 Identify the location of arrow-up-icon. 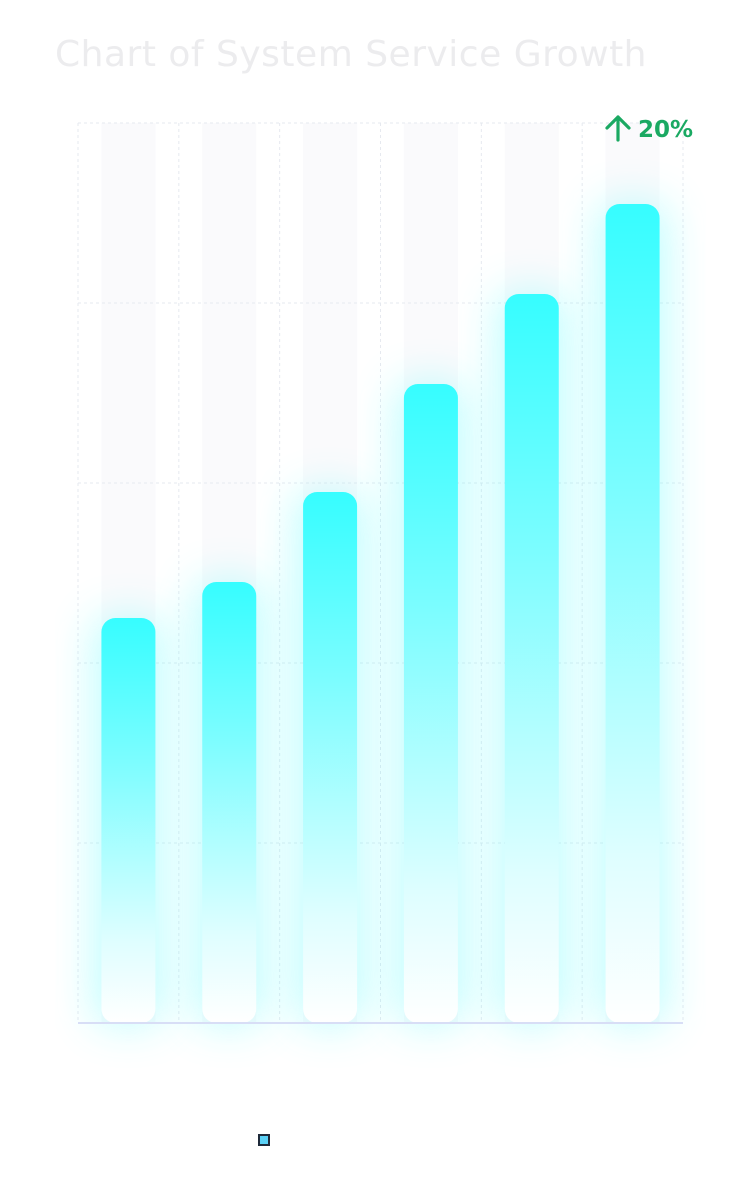
(618, 128).